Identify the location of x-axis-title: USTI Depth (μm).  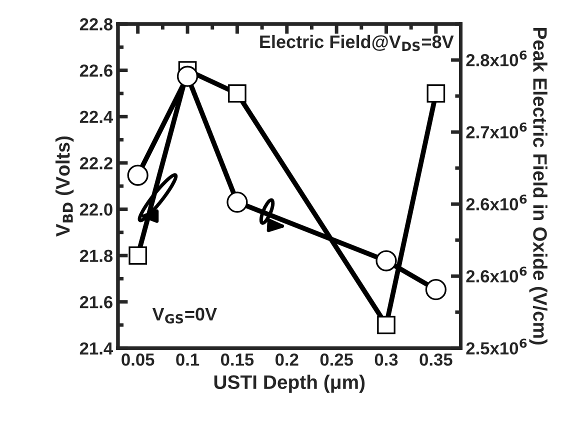
(289, 383).